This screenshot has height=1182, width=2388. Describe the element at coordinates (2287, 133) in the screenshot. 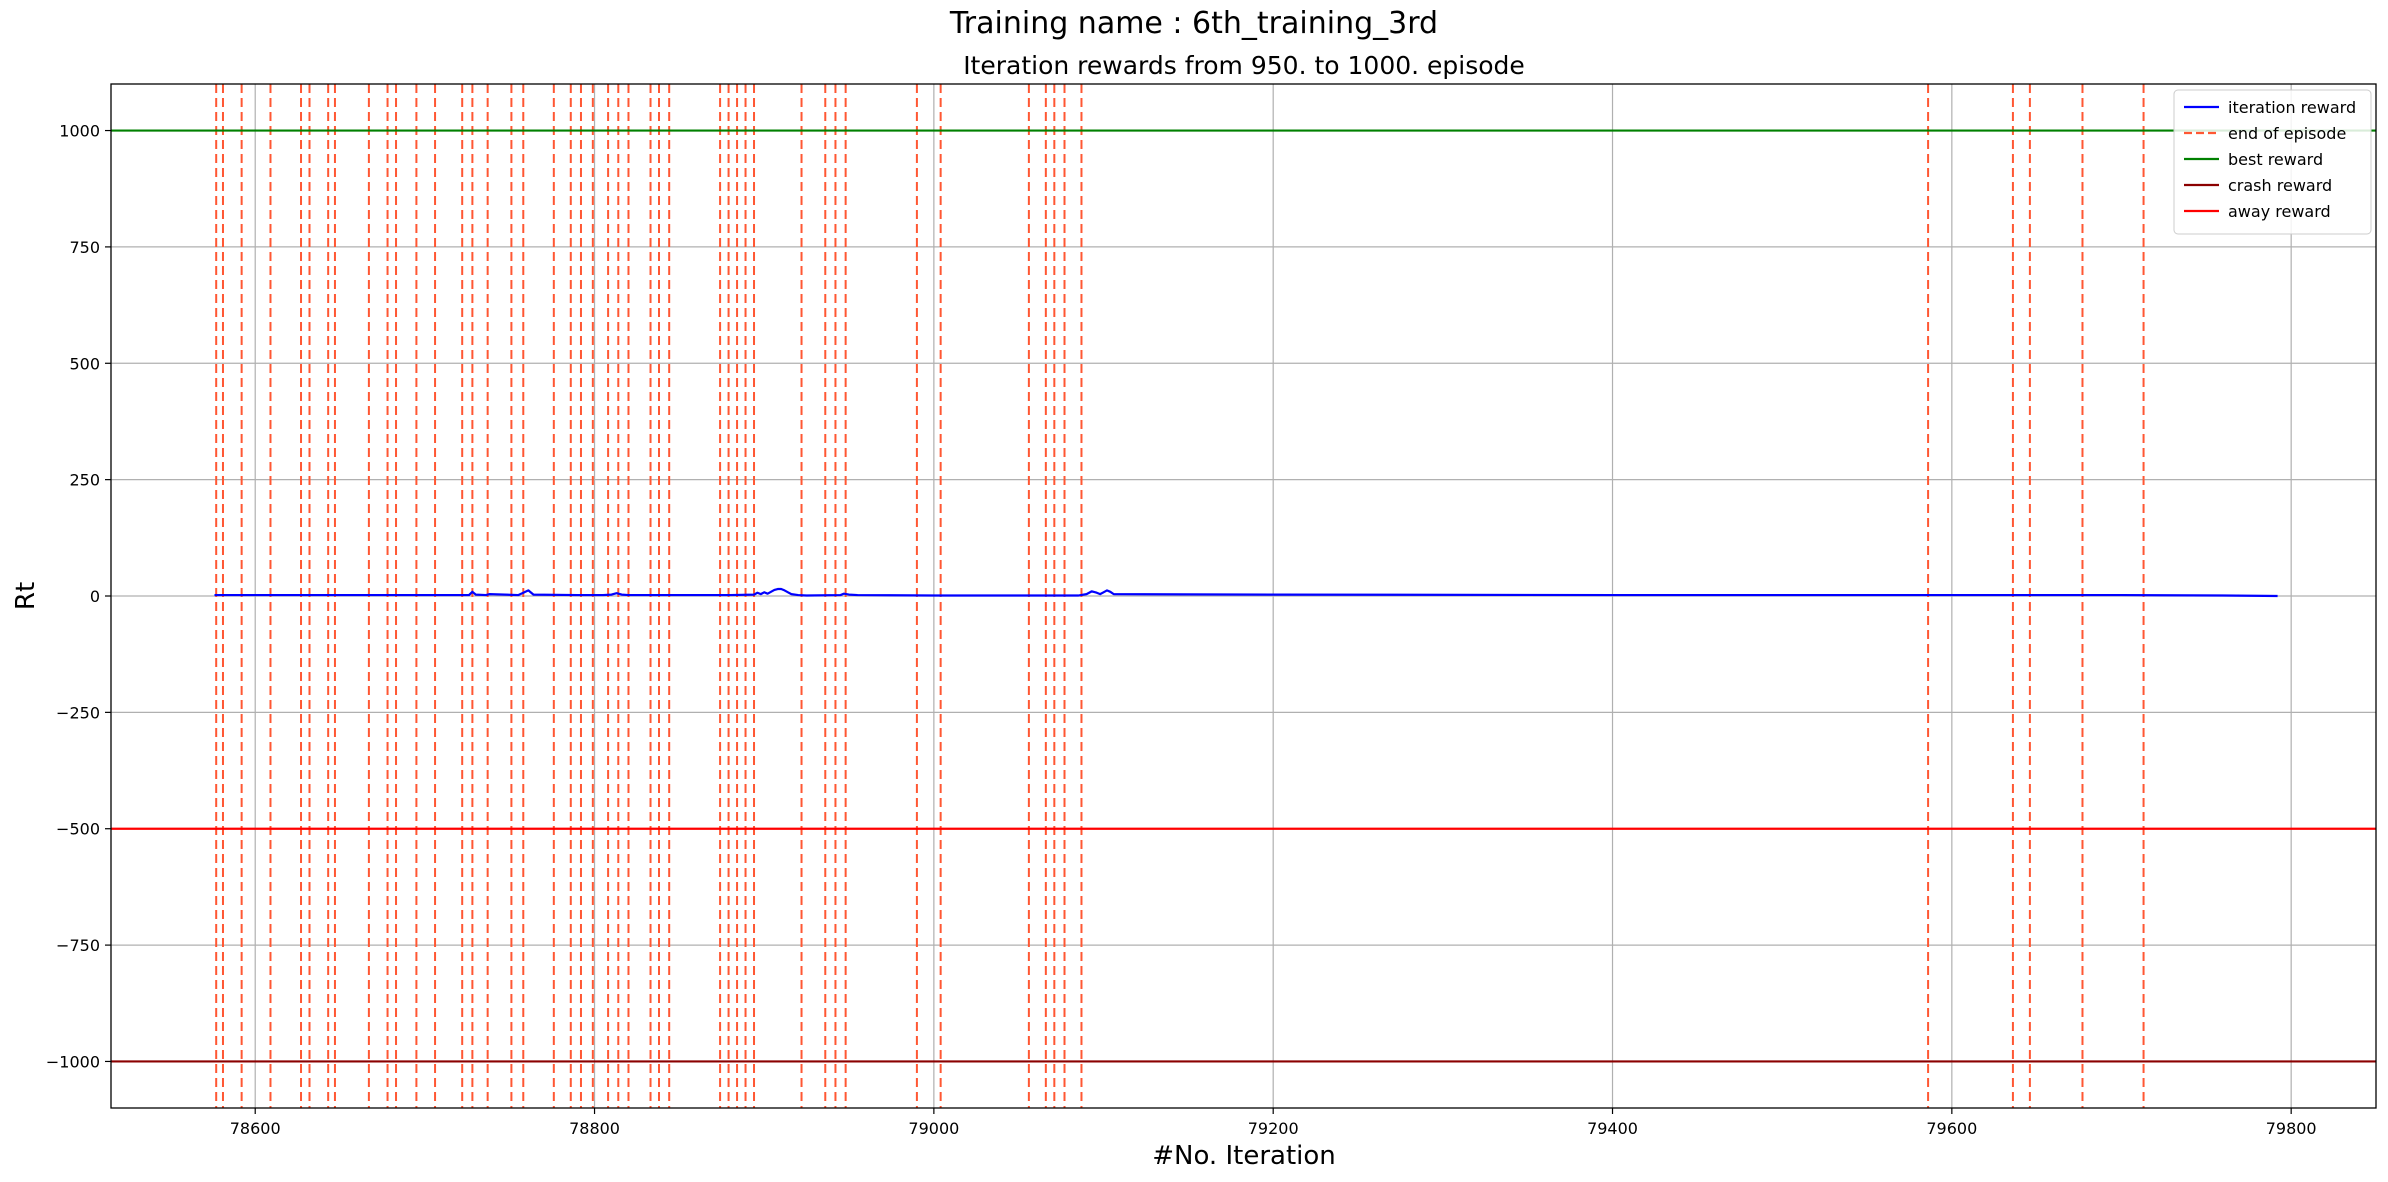

I see `legend-label: end of episode` at that location.